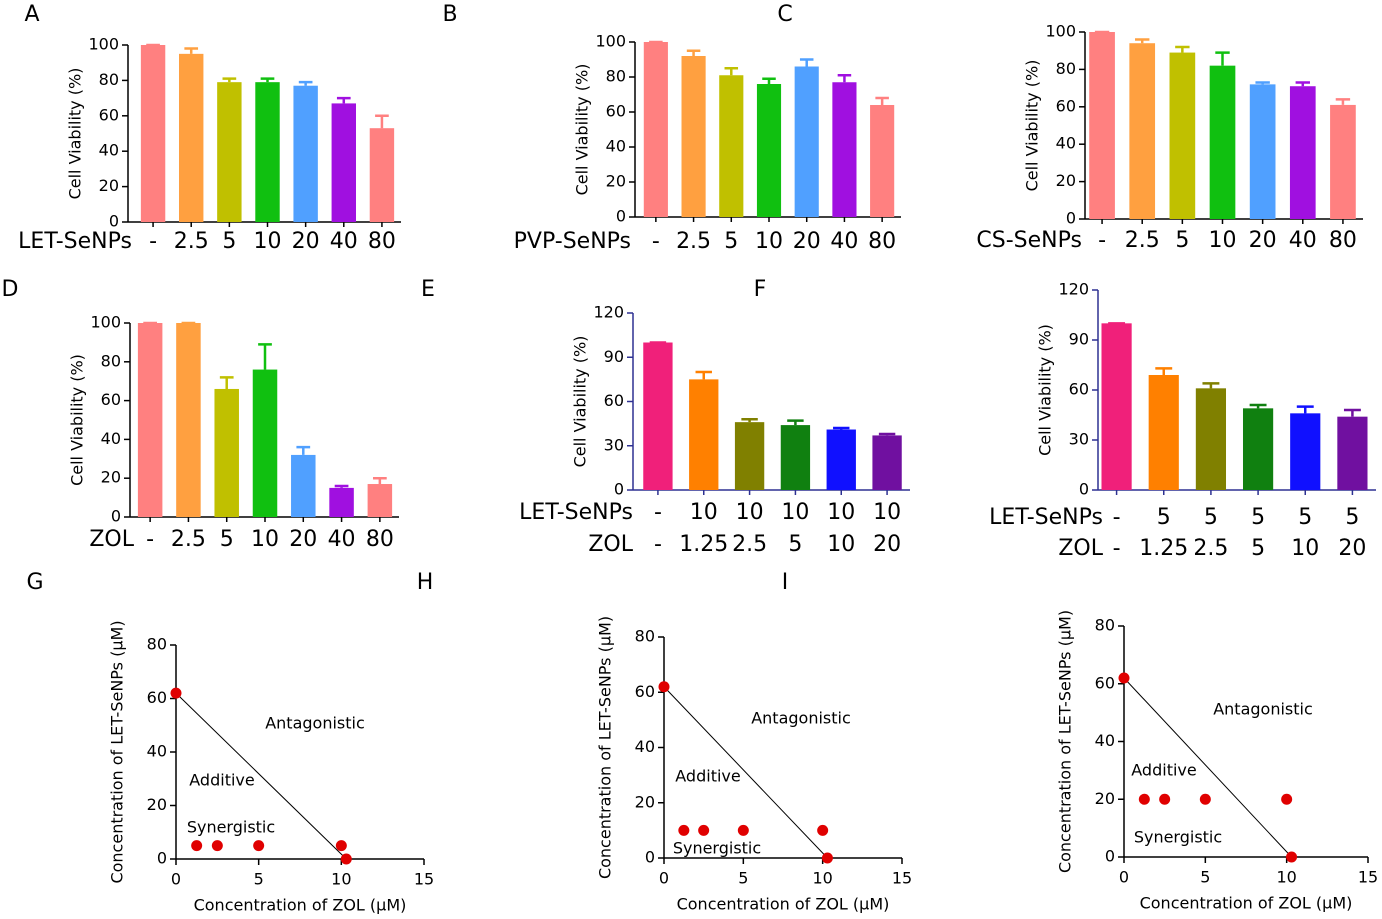 The image size is (1382, 919). I want to click on x-tick-label: 1.25, so click(703, 544).